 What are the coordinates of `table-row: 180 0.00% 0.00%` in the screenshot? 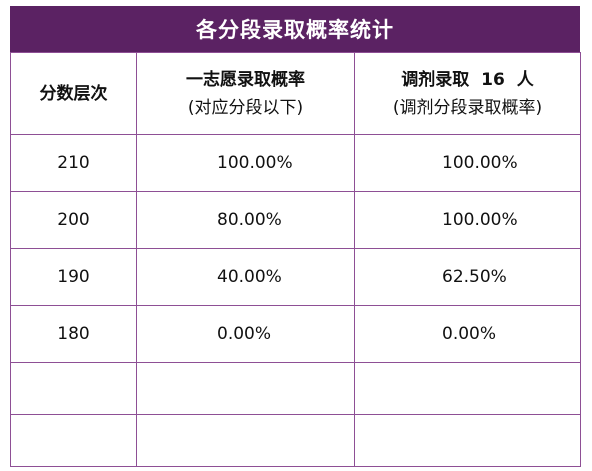 It's located at (295, 334).